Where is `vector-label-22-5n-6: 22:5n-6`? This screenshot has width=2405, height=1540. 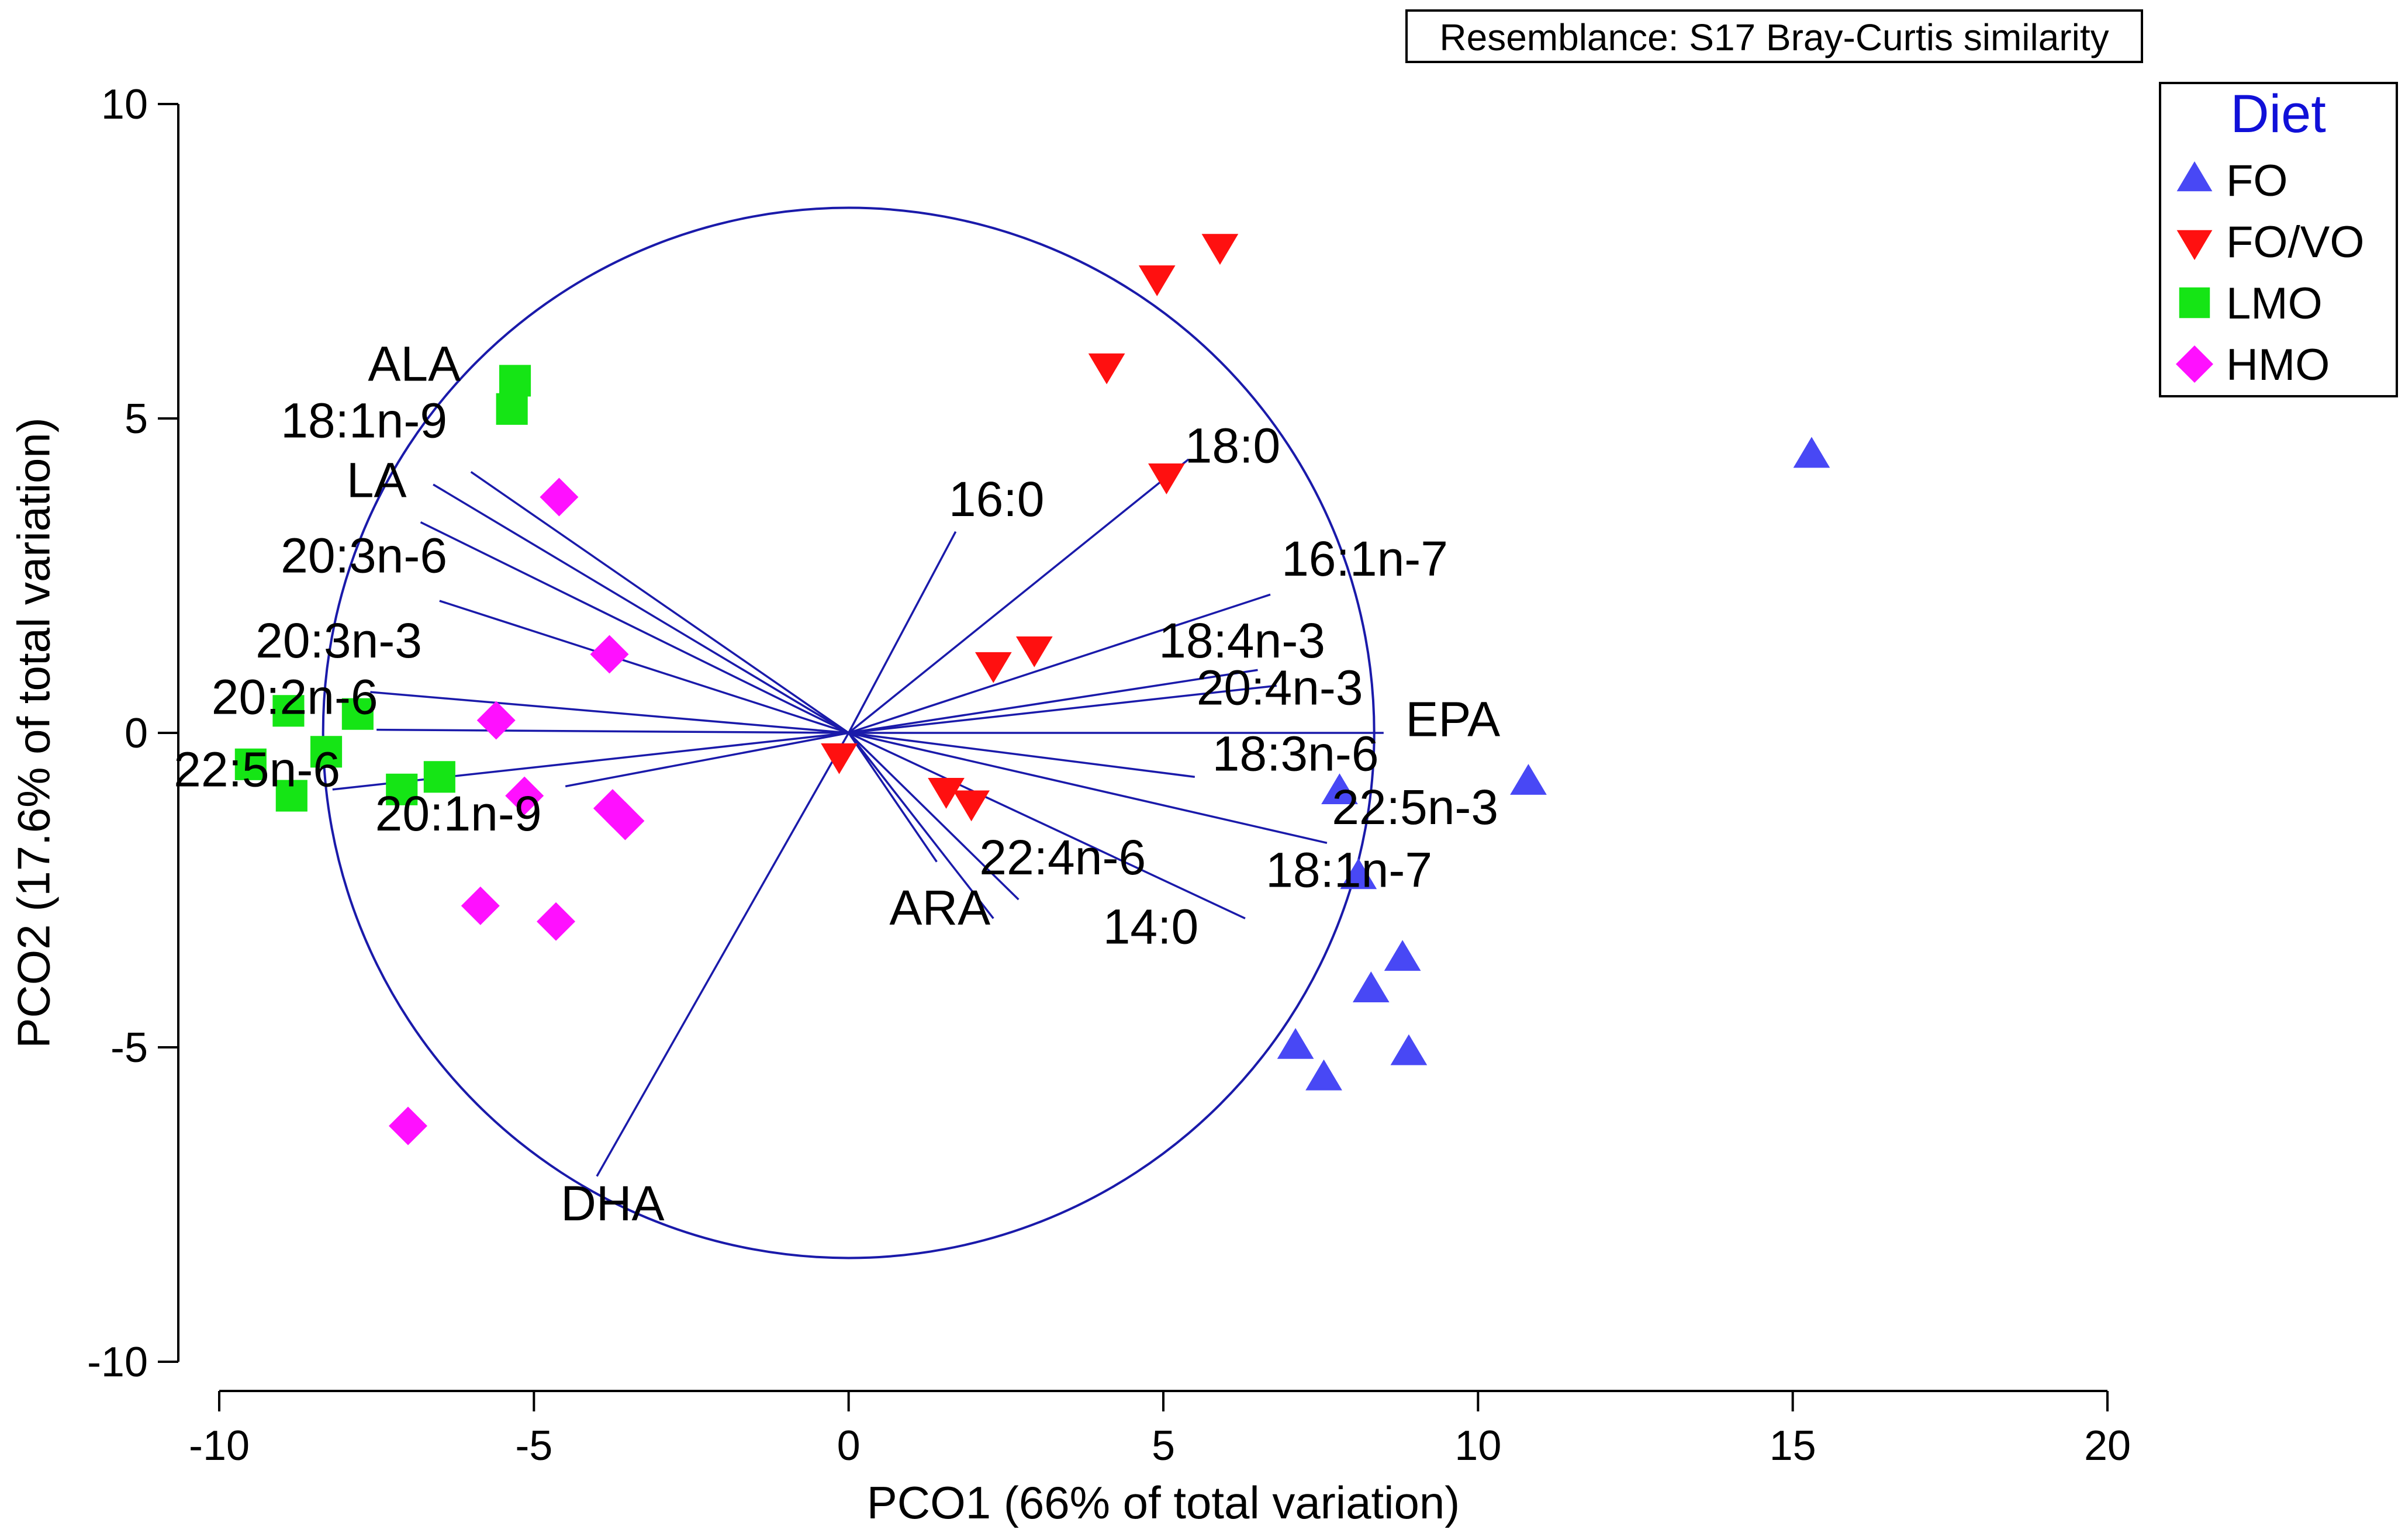 vector-label-22-5n-6: 22:5n-6 is located at coordinates (257, 770).